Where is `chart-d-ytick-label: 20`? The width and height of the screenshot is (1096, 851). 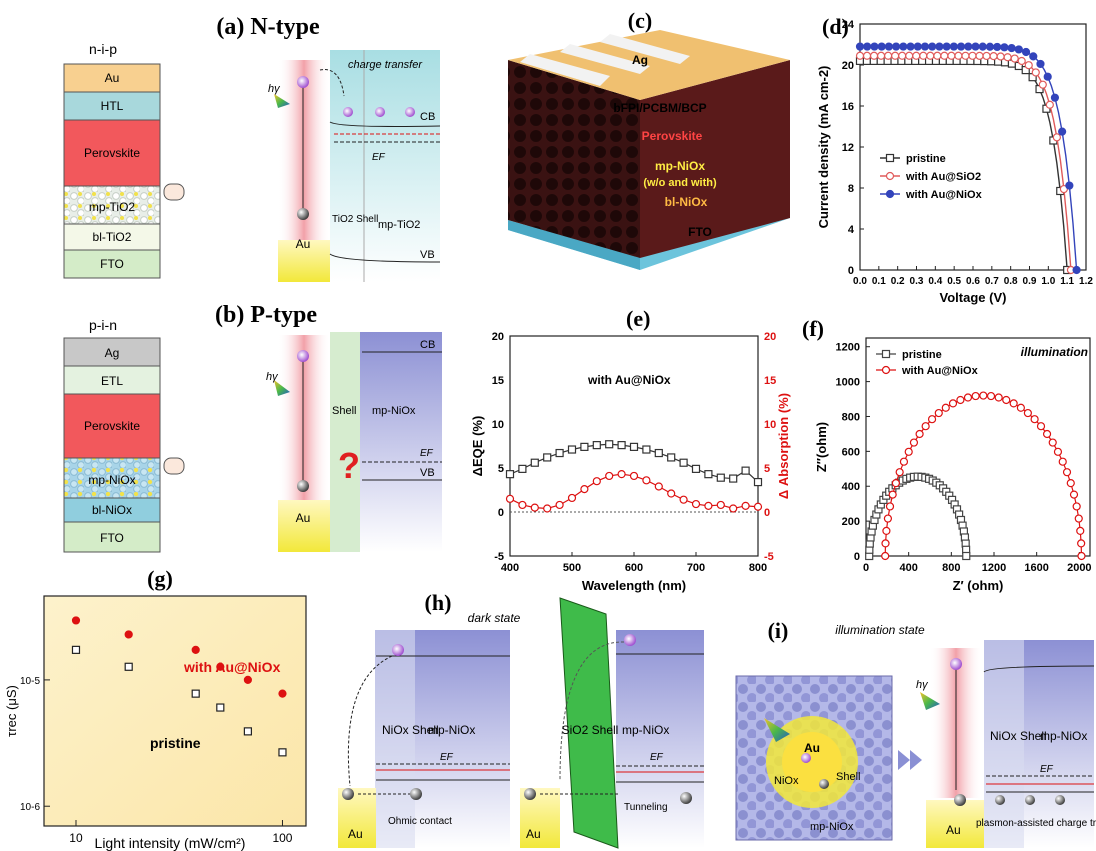
chart-d-ytick-label: 20 is located at coordinates (848, 66).